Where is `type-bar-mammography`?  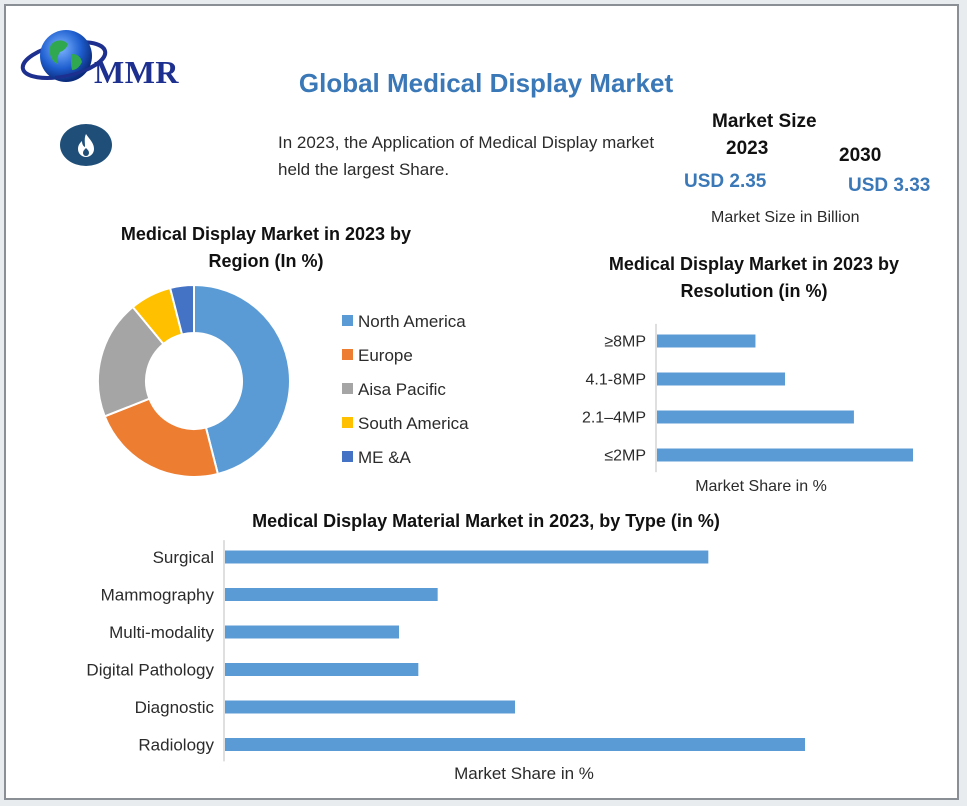 type-bar-mammography is located at coordinates (331, 594).